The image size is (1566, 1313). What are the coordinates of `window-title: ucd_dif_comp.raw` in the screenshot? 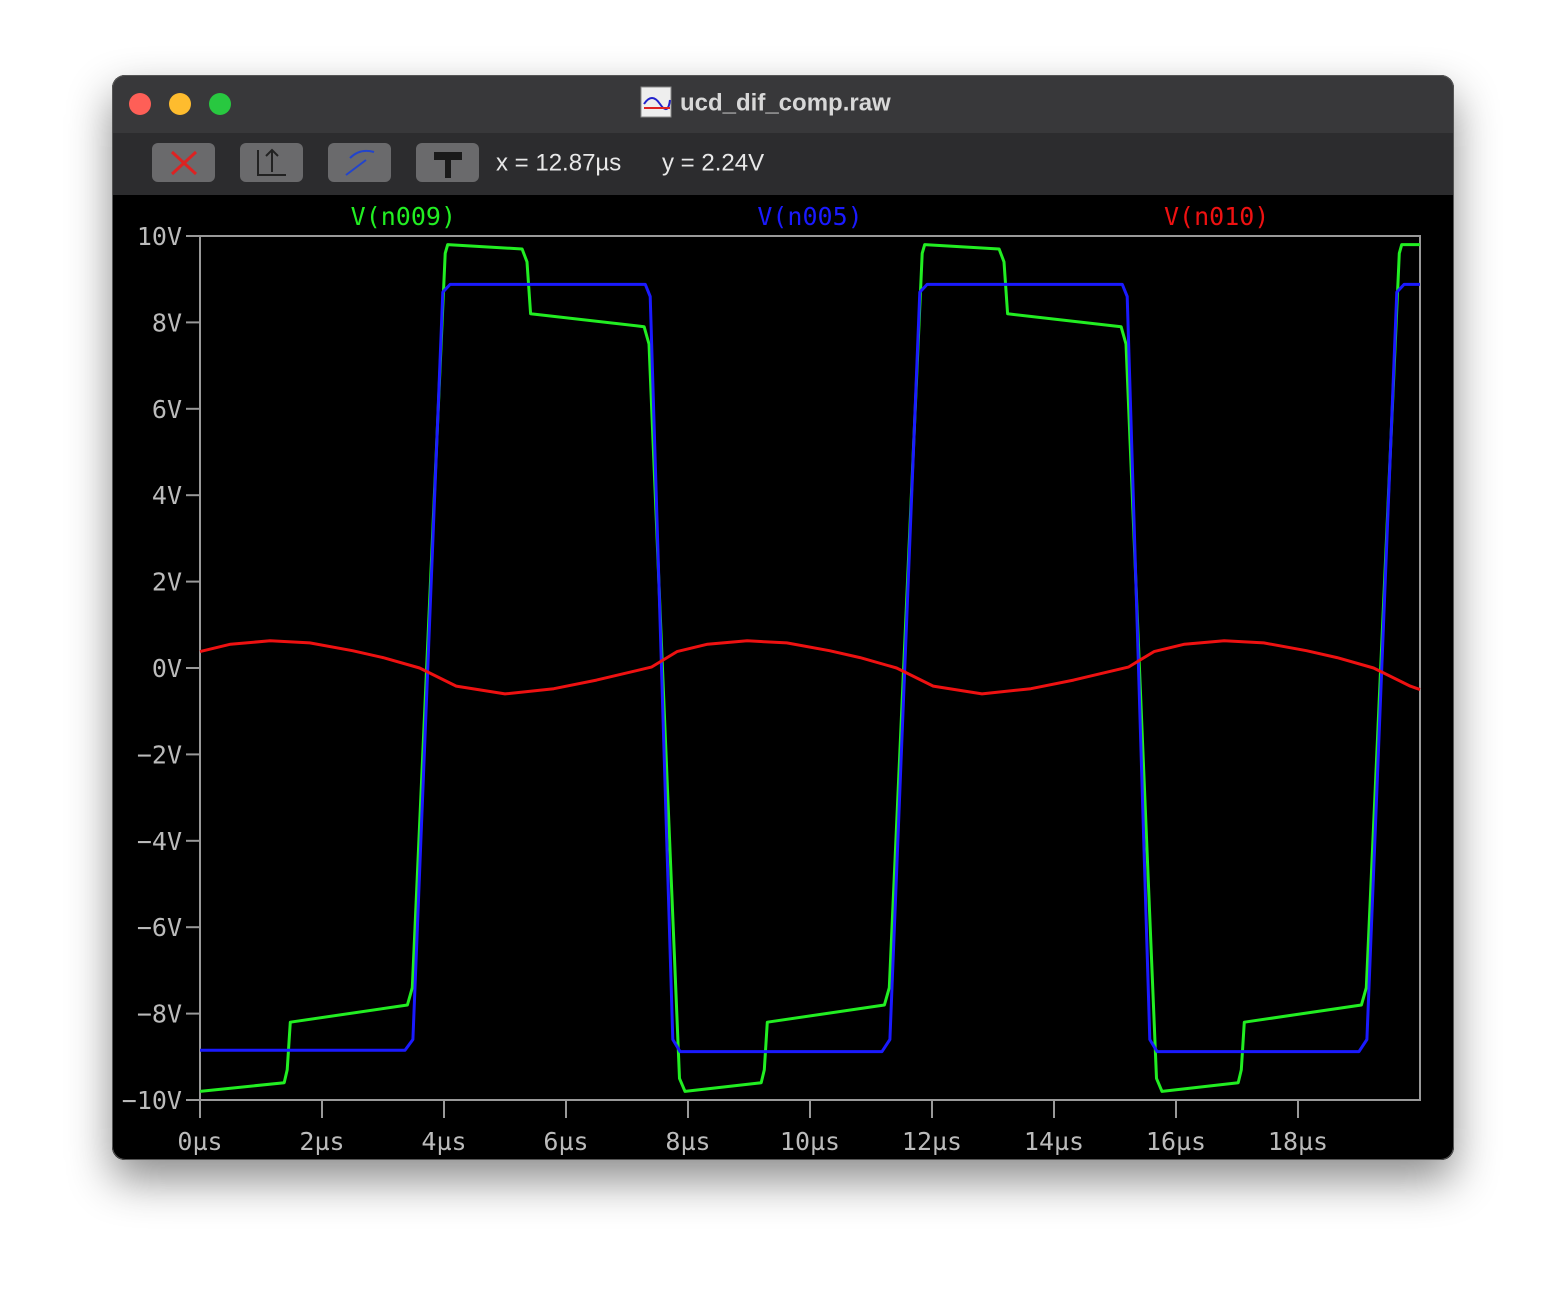 It's located at (785, 102).